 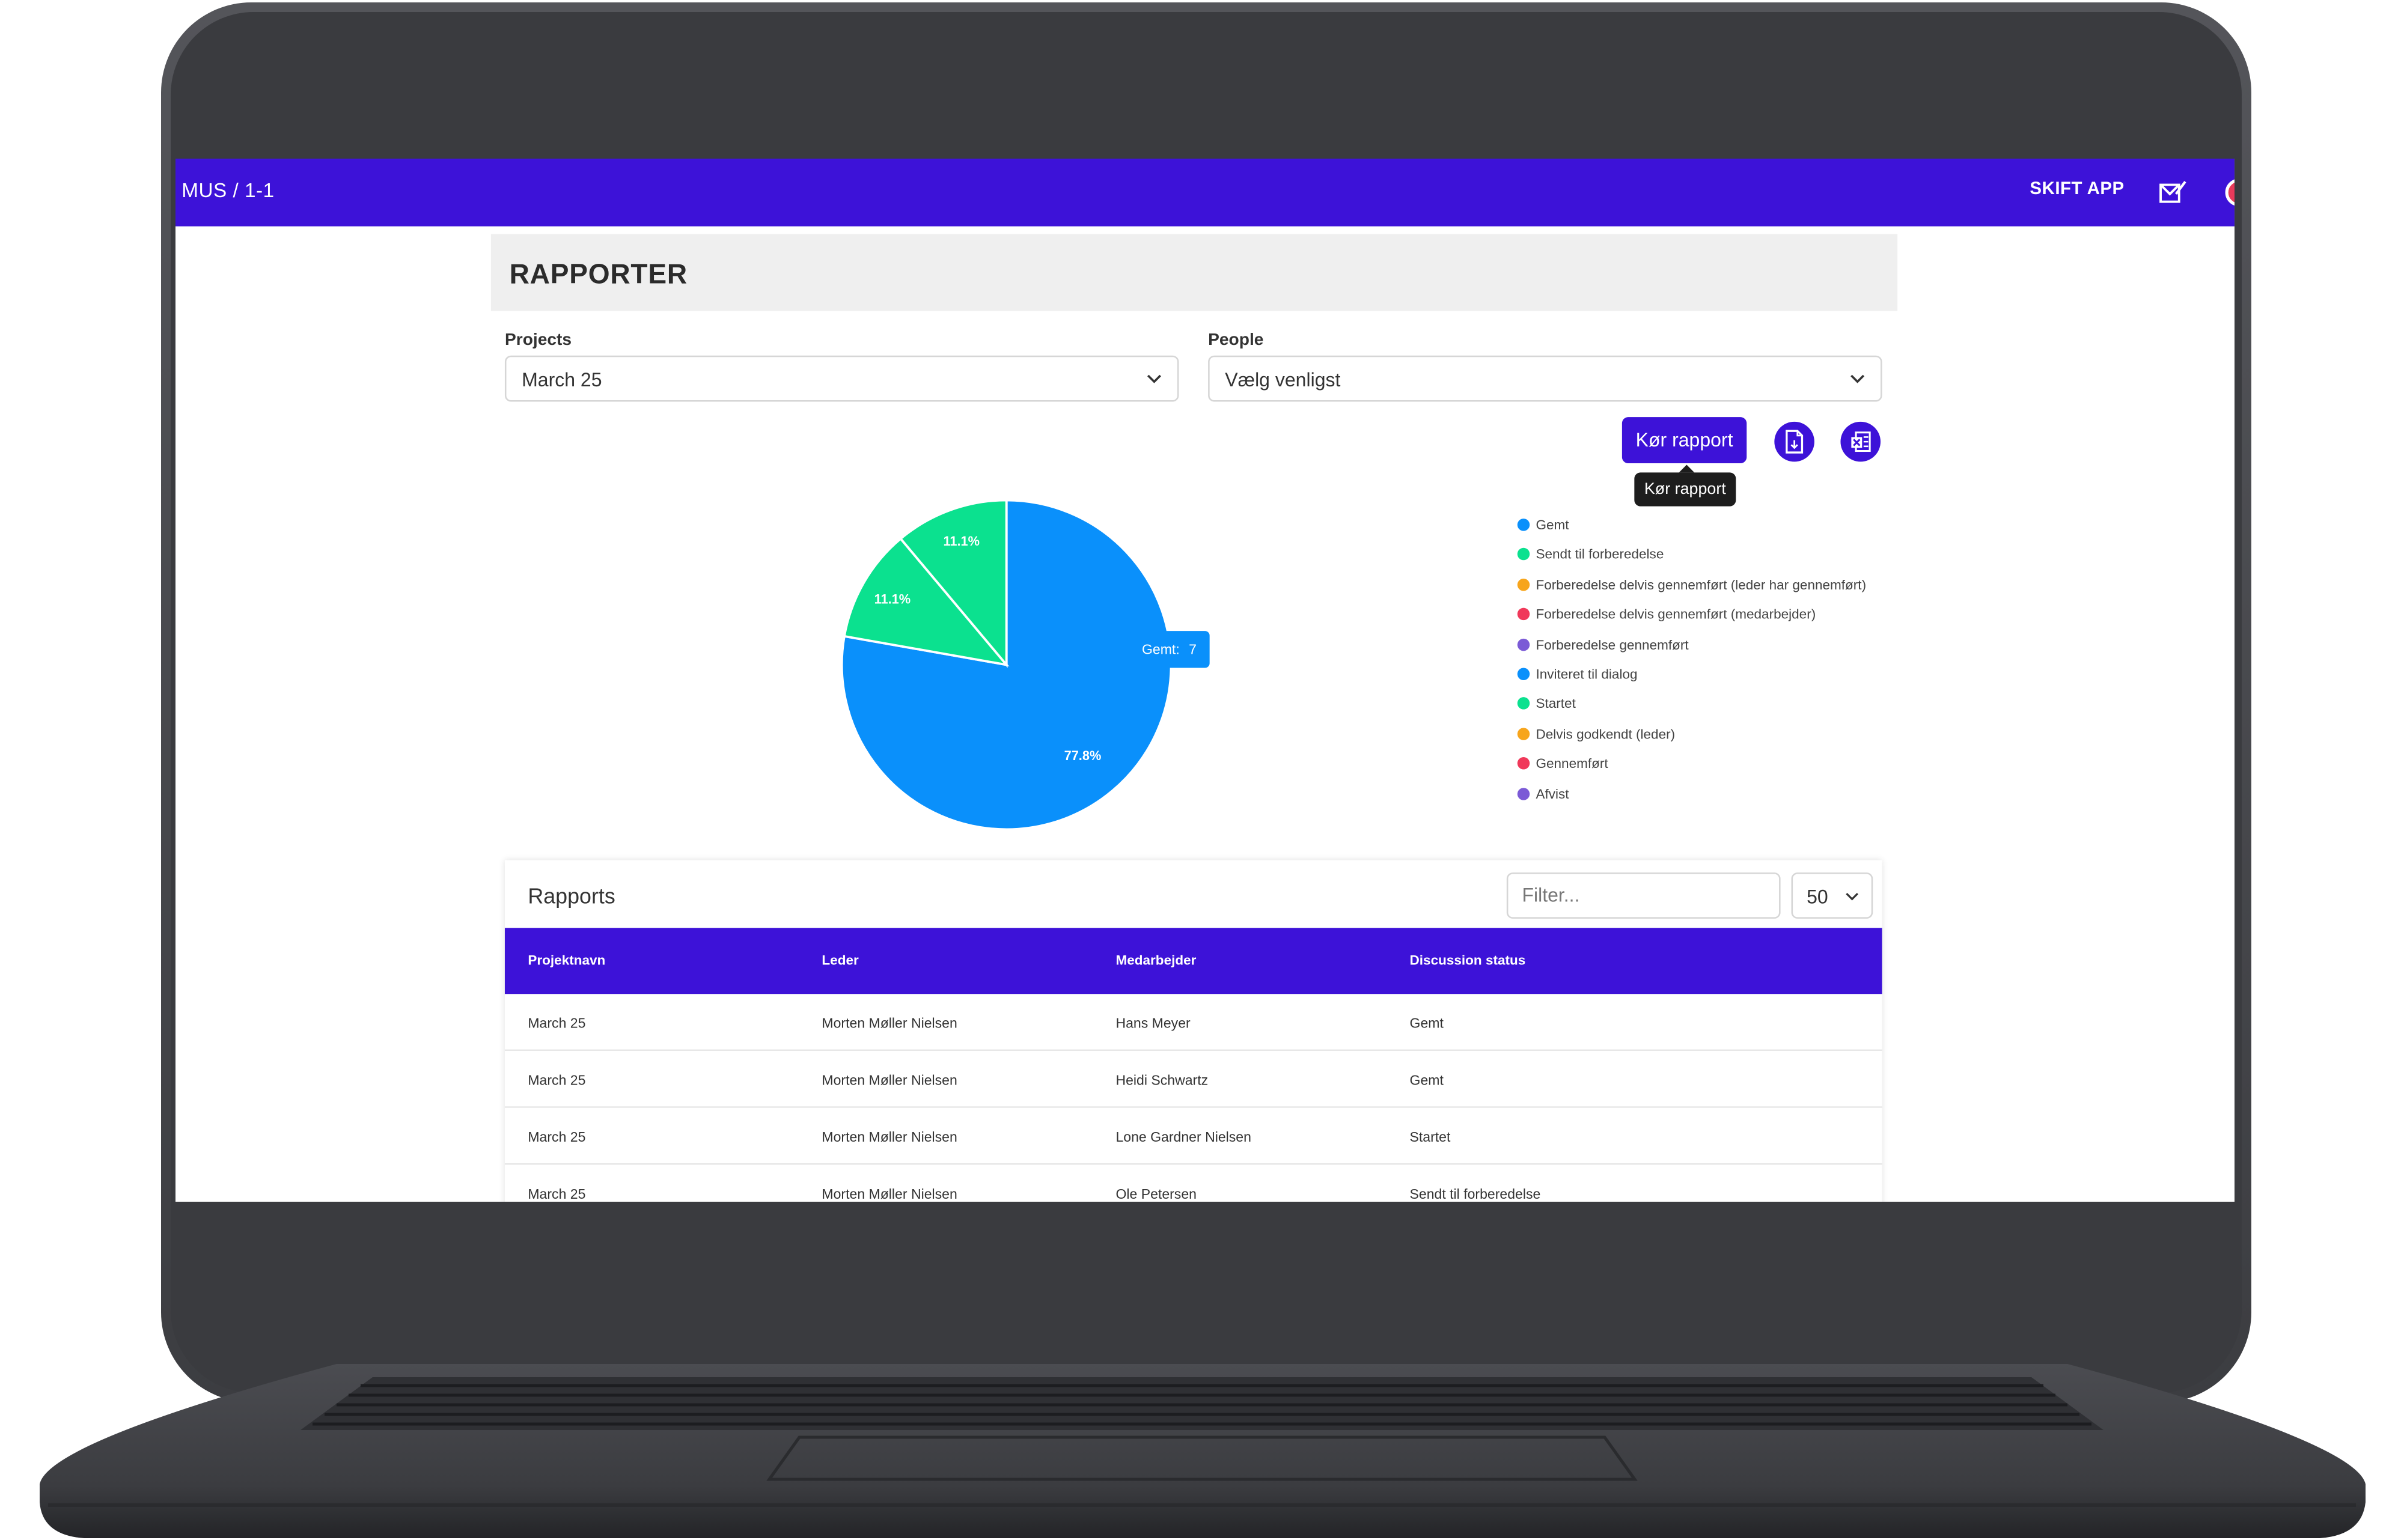 What do you see at coordinates (1193, 649) in the screenshot?
I see `pie-tooltip-value: 7` at bounding box center [1193, 649].